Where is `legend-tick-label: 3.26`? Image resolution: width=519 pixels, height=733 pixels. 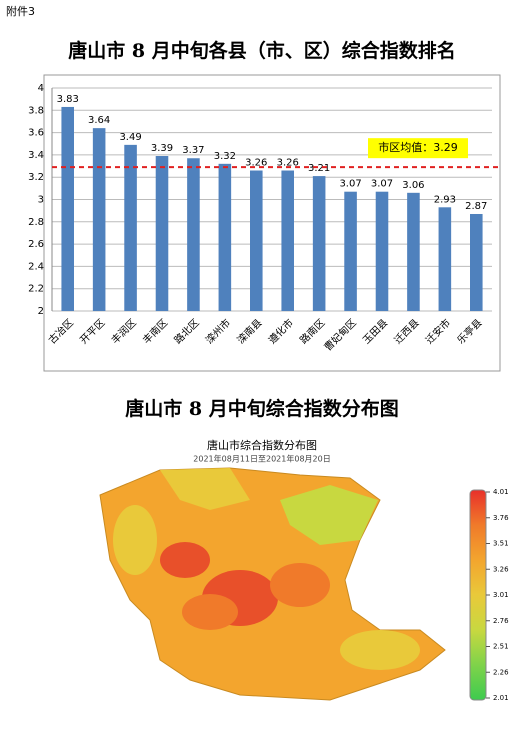
legend-tick-label: 3.26 is located at coordinates (501, 569).